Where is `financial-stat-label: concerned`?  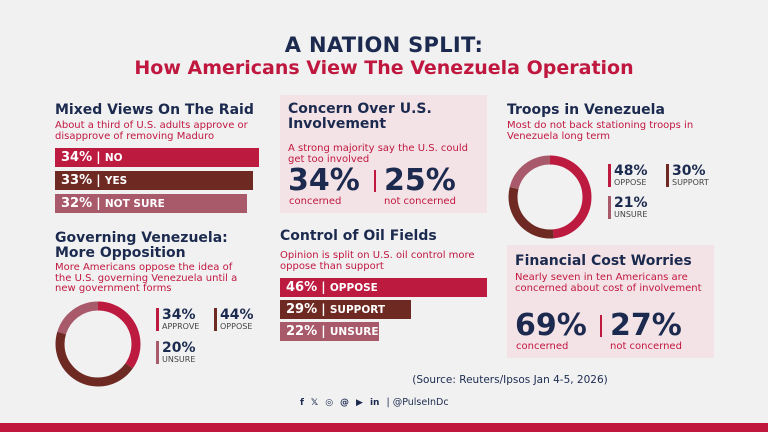
financial-stat-label: concerned is located at coordinates (542, 346).